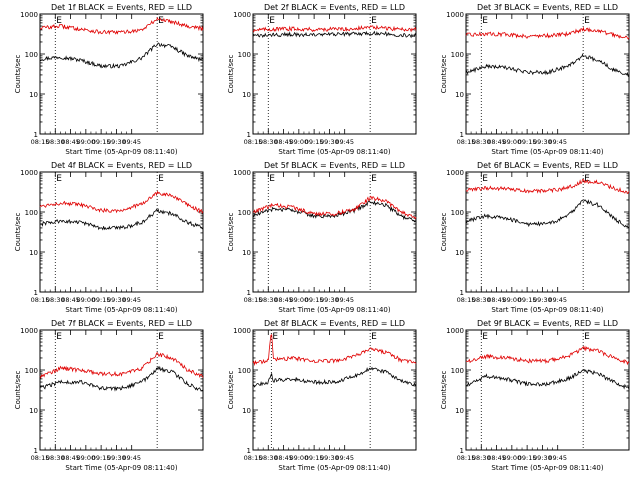  I want to click on panel-title: Det 6f BLACK = Events, RED = LLD, so click(547, 165).